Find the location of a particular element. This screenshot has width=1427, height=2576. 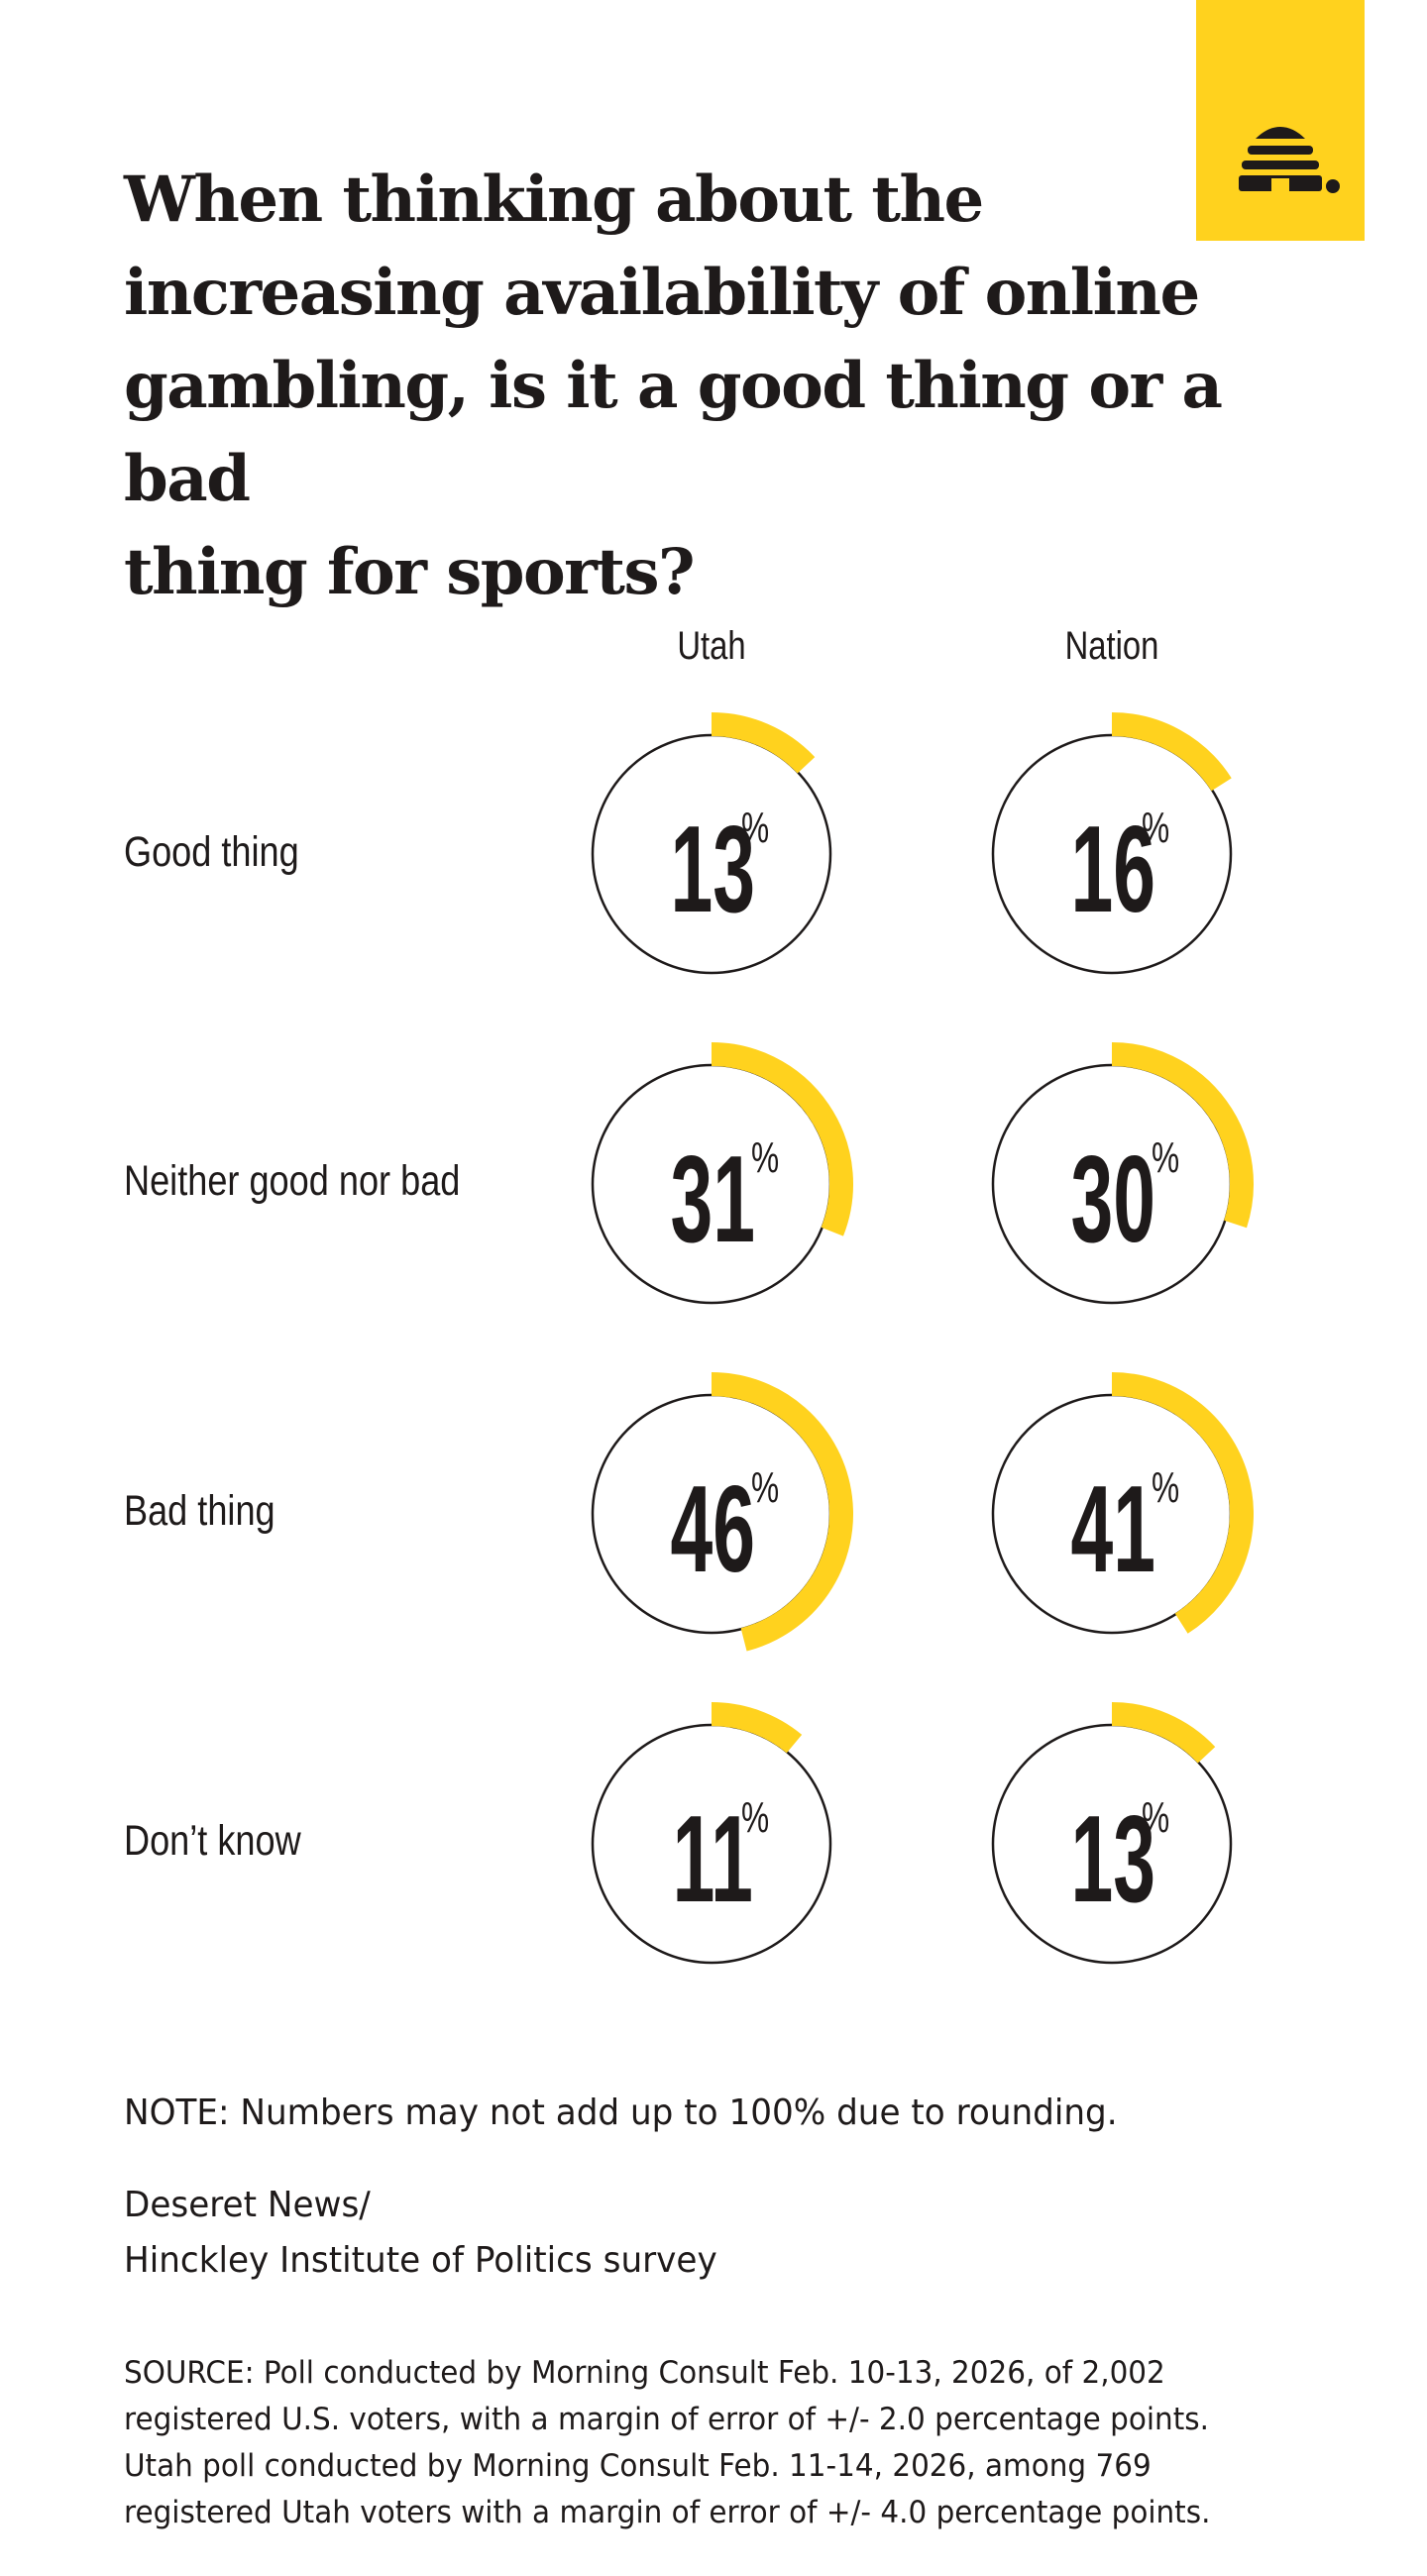

column-header-utah: Utah is located at coordinates (711, 646).